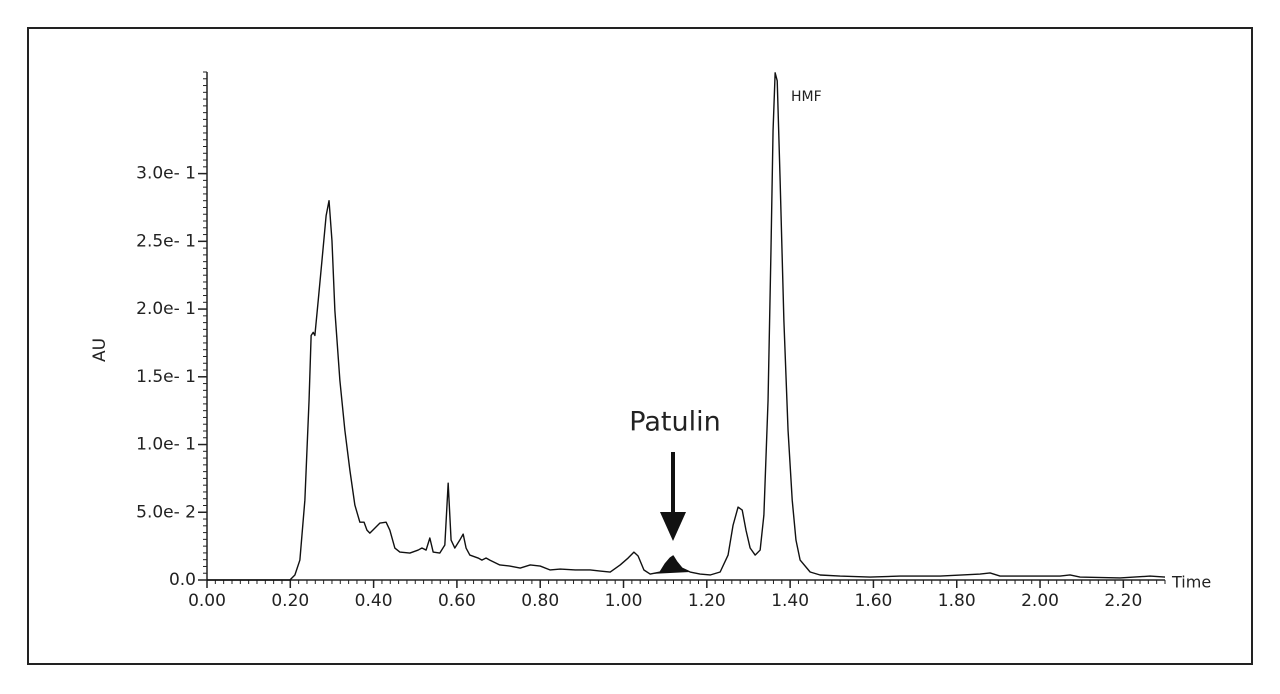  What do you see at coordinates (707, 601) in the screenshot?
I see `x-tick-label: 1.20` at bounding box center [707, 601].